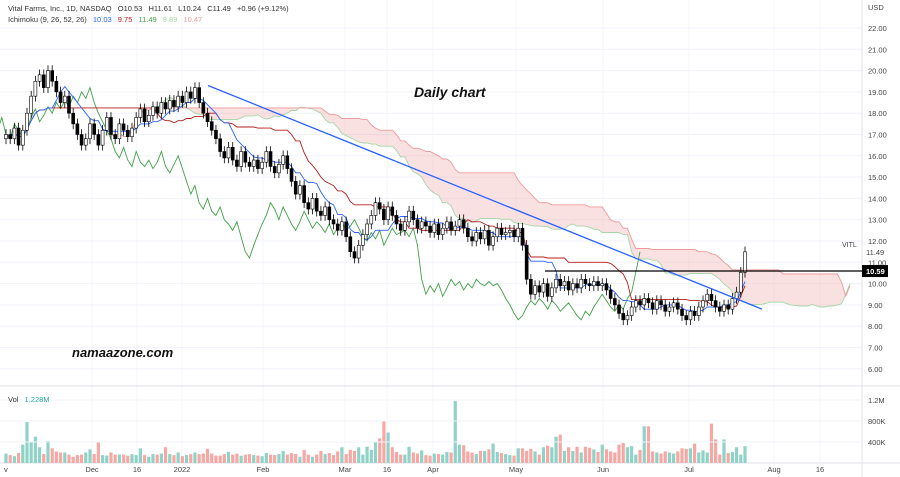 This screenshot has height=477, width=900. Describe the element at coordinates (170, 19) in the screenshot. I see `ichimoku-value: 9.89` at that location.